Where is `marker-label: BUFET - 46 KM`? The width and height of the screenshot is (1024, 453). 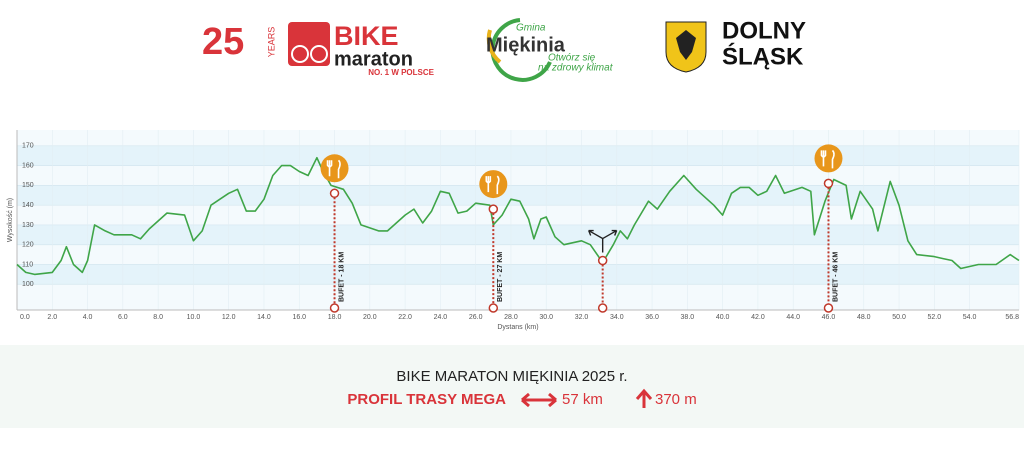 marker-label: BUFET - 46 KM is located at coordinates (835, 277).